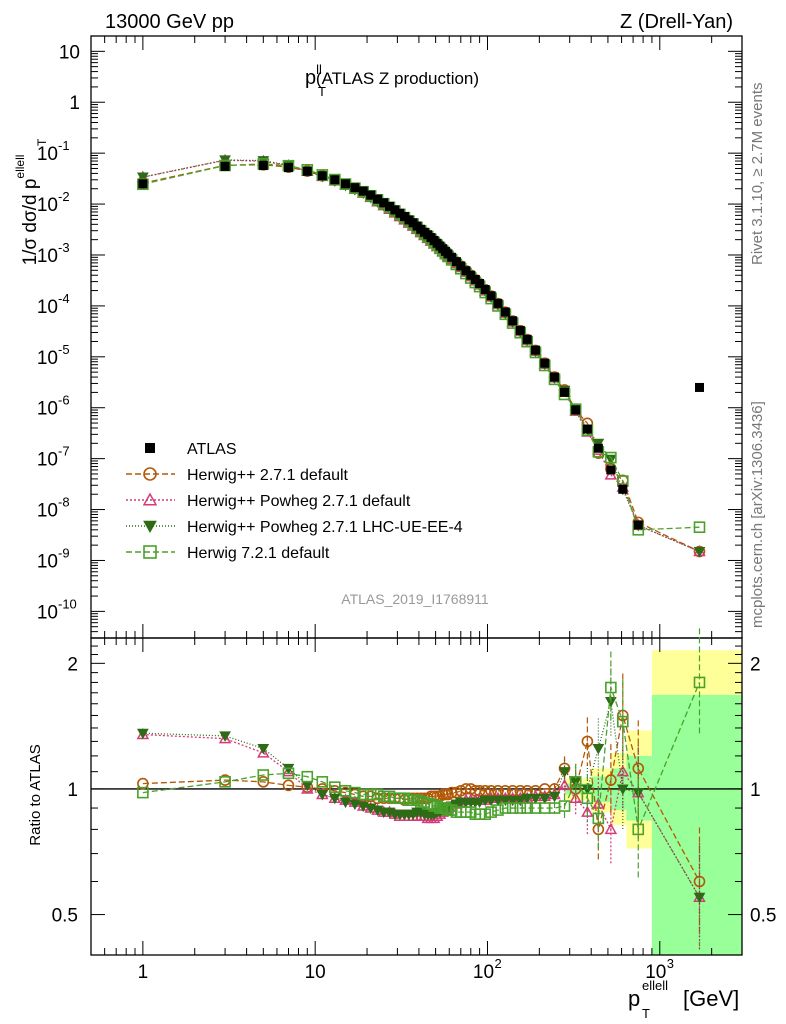 This screenshot has height=1024, width=786. Describe the element at coordinates (392, 75) in the screenshot. I see `plot-title: pll(ATLAS Z production)` at that location.